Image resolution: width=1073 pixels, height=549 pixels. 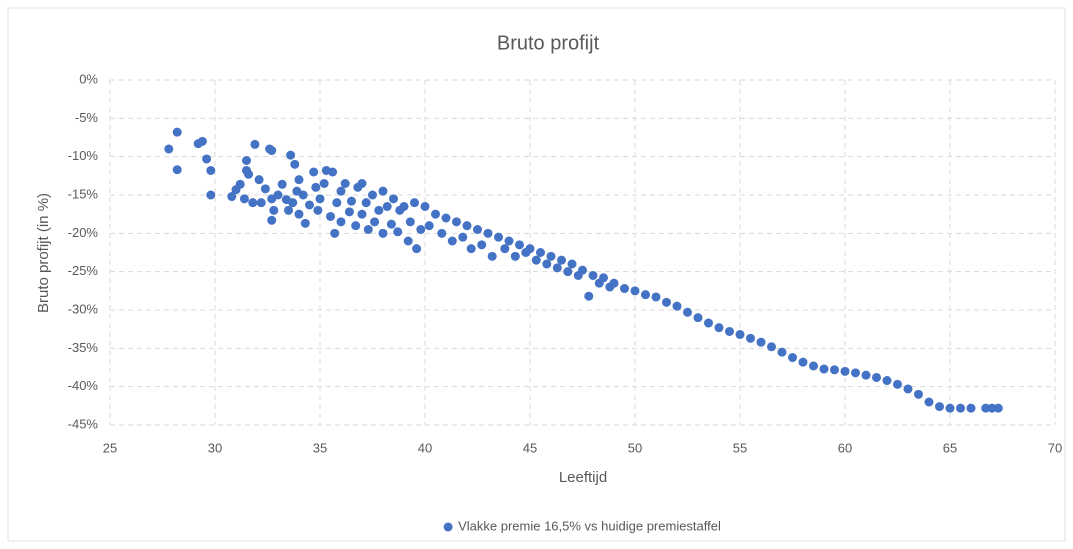 What do you see at coordinates (215, 447) in the screenshot?
I see `x-tick-label: 30` at bounding box center [215, 447].